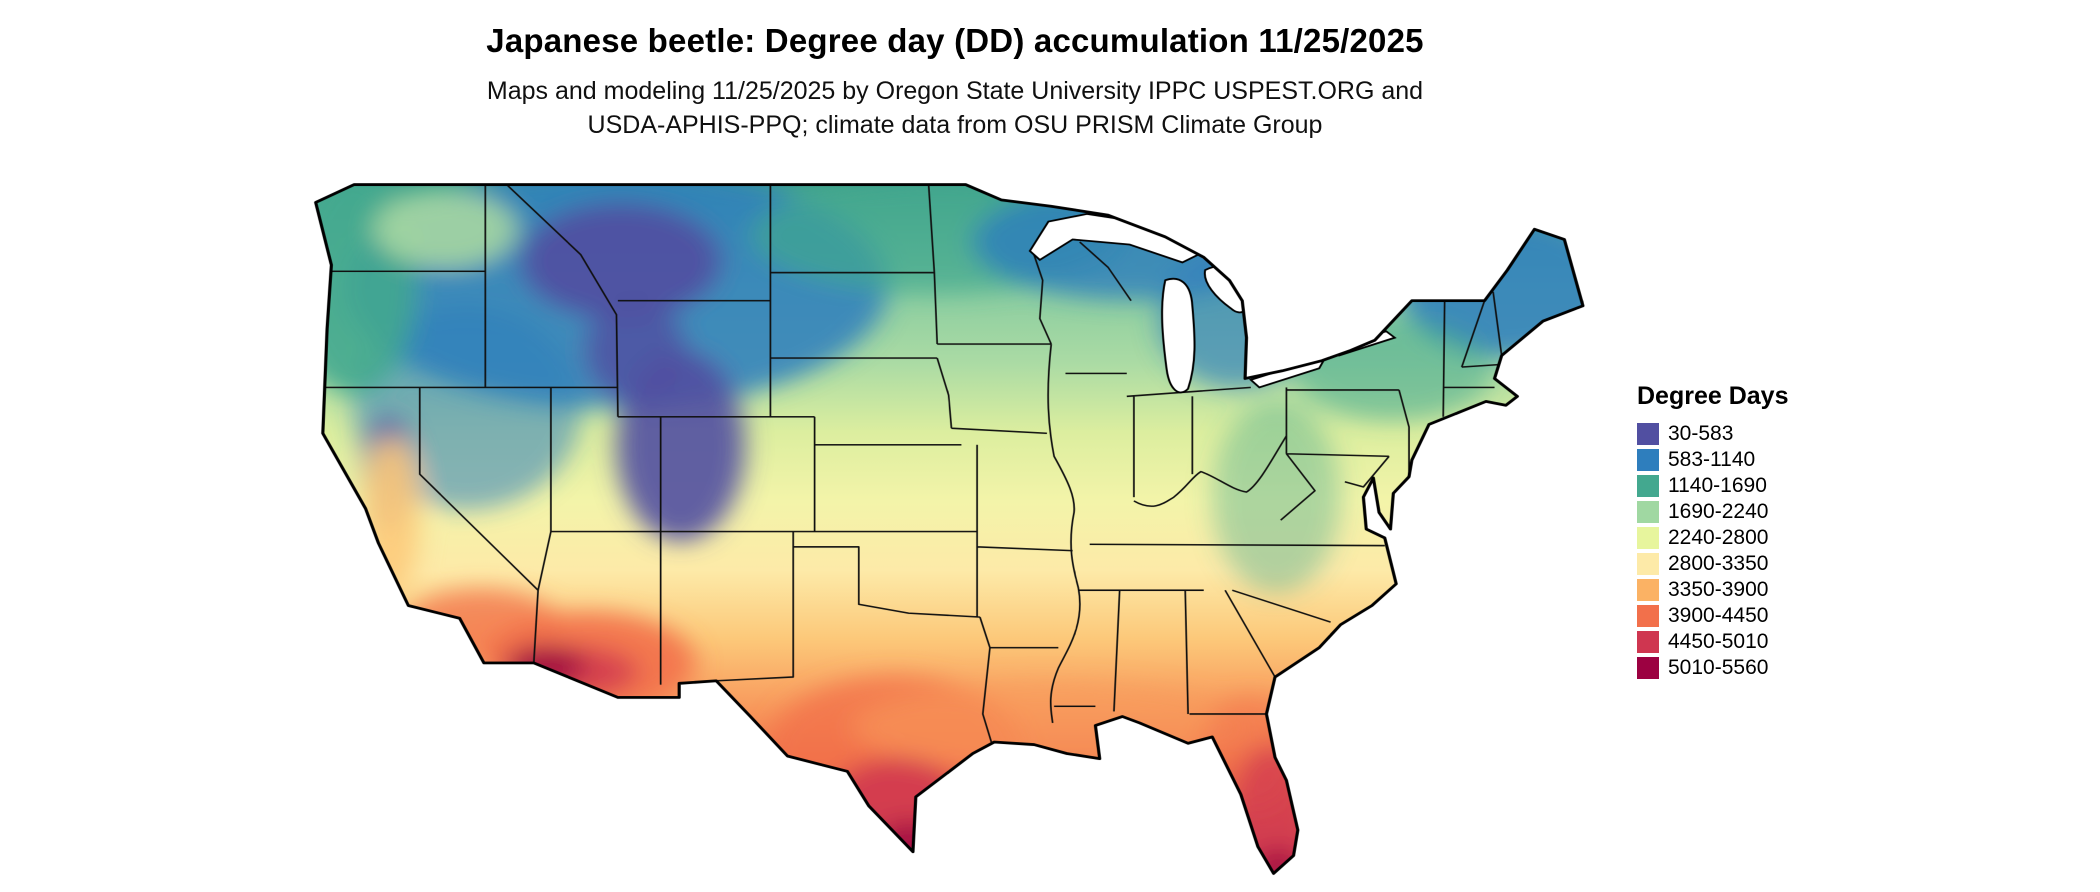 This screenshot has width=2100, height=892. I want to click on legend-item-label: 3900-4450, so click(1718, 615).